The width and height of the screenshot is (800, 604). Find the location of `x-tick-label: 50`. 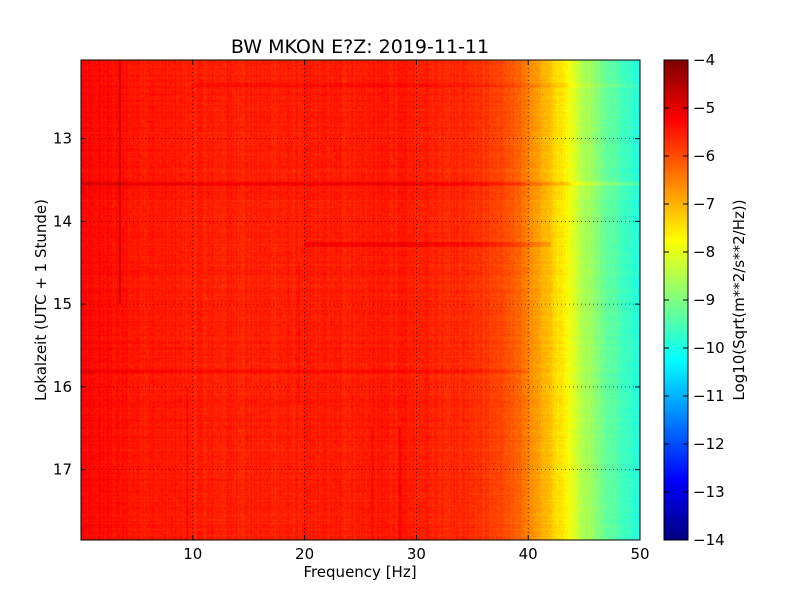

x-tick-label: 50 is located at coordinates (639, 554).